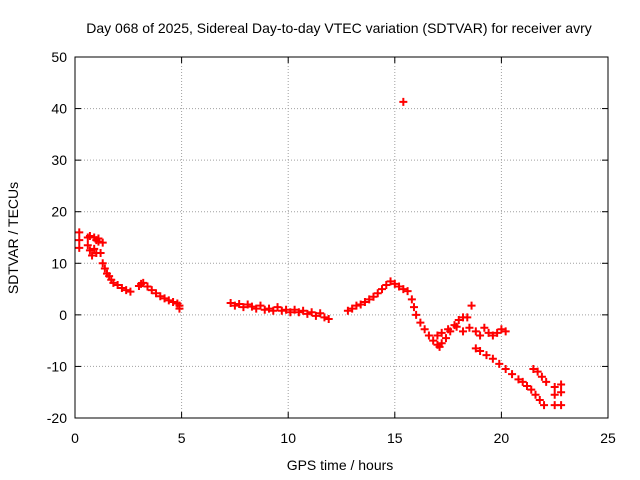 This screenshot has width=640, height=480. Describe the element at coordinates (57, 366) in the screenshot. I see `y-tick-label: -10` at that location.